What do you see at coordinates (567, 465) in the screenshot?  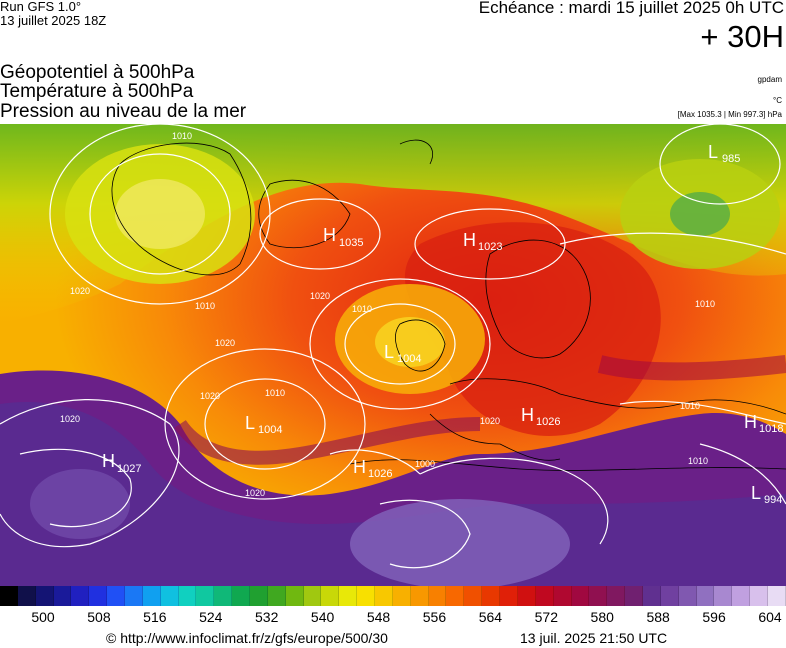 I see `north-africa-coast` at bounding box center [567, 465].